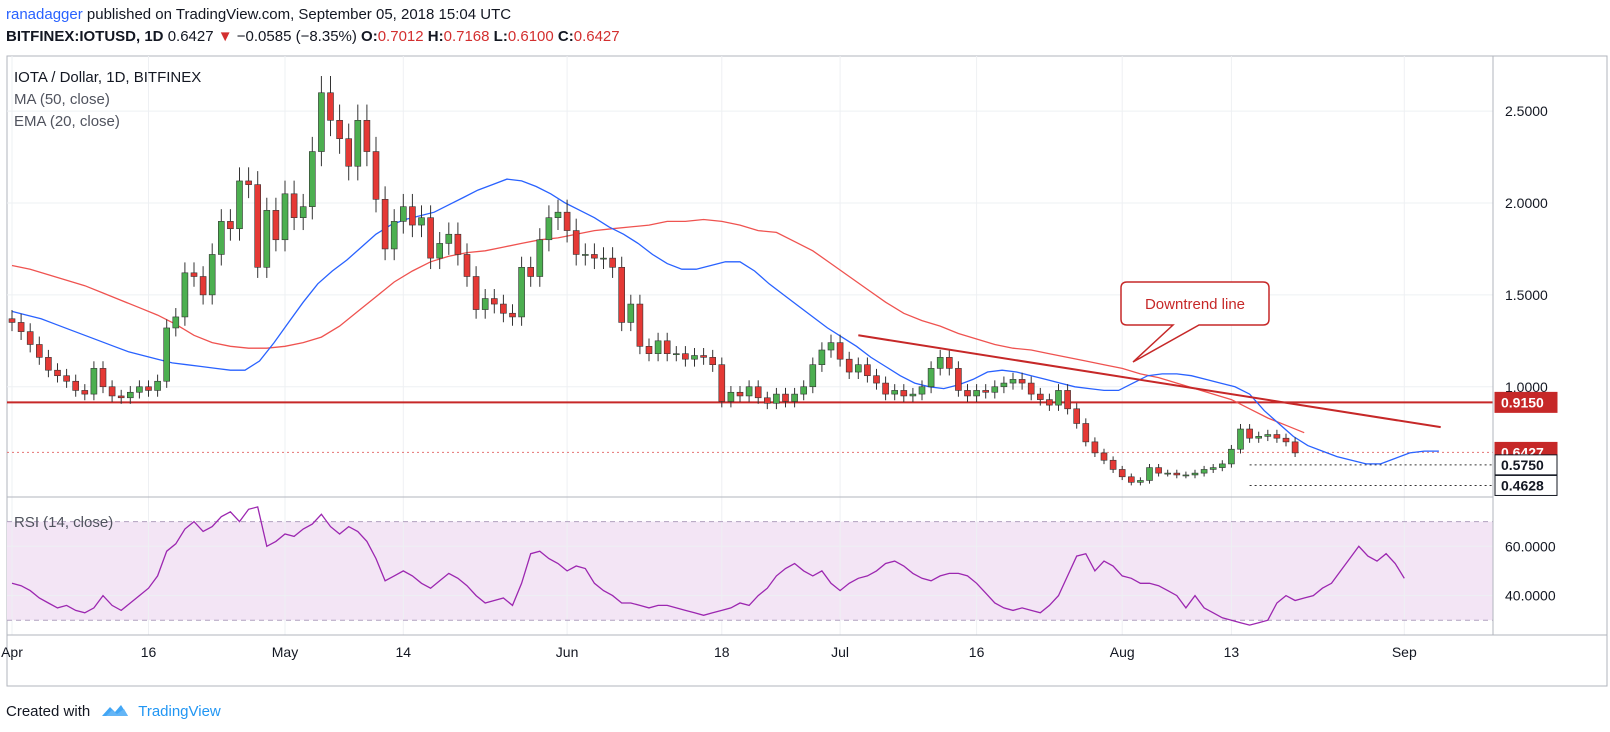 The height and width of the screenshot is (732, 1610). Describe the element at coordinates (44, 14) in the screenshot. I see `author-link: ranadagger` at that location.